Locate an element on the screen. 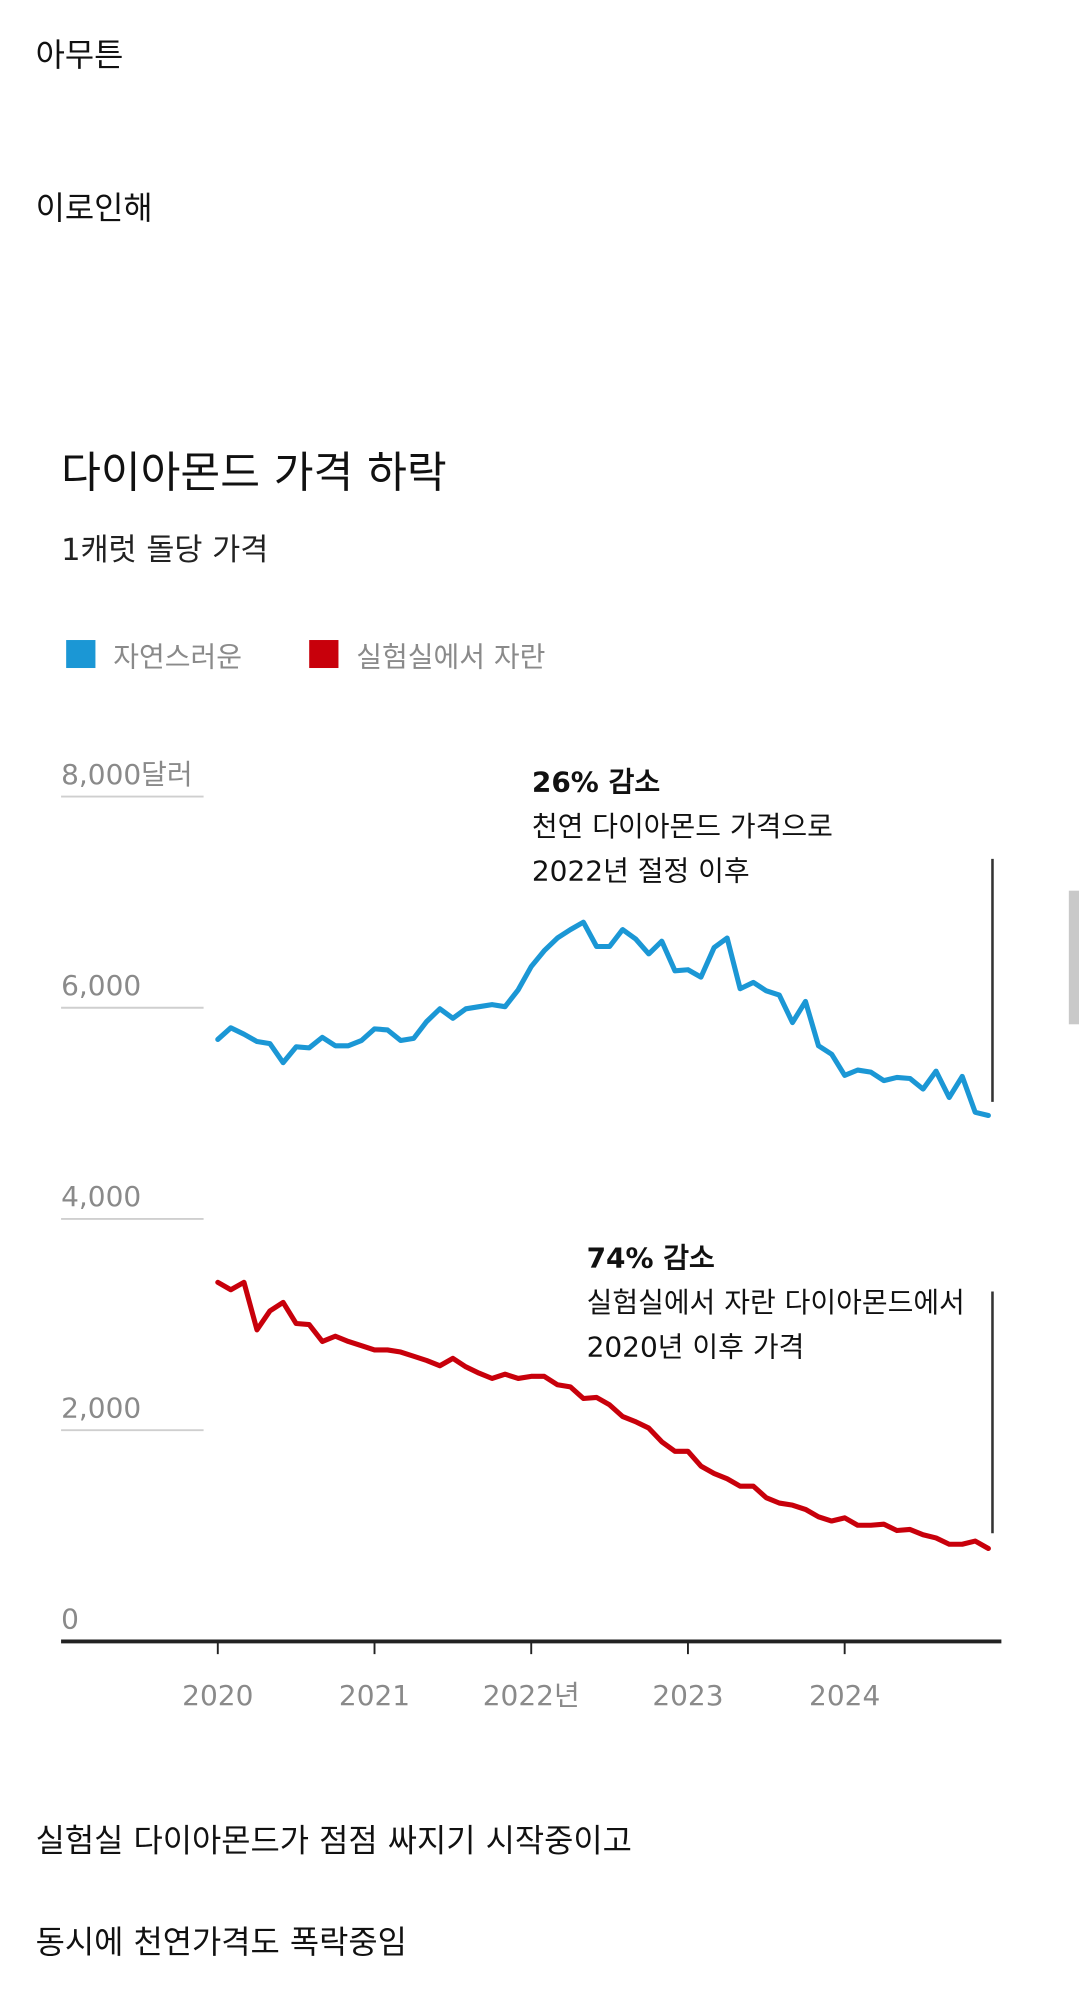  legend-label: 실험실에서 자란 is located at coordinates (450, 657).